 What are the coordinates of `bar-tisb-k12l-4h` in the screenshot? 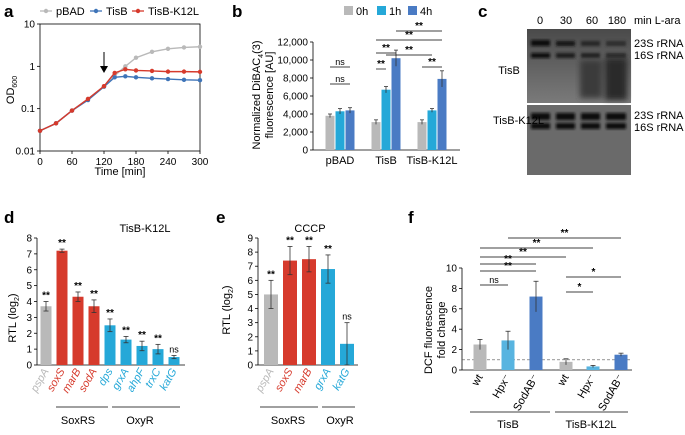 It's located at (442, 114).